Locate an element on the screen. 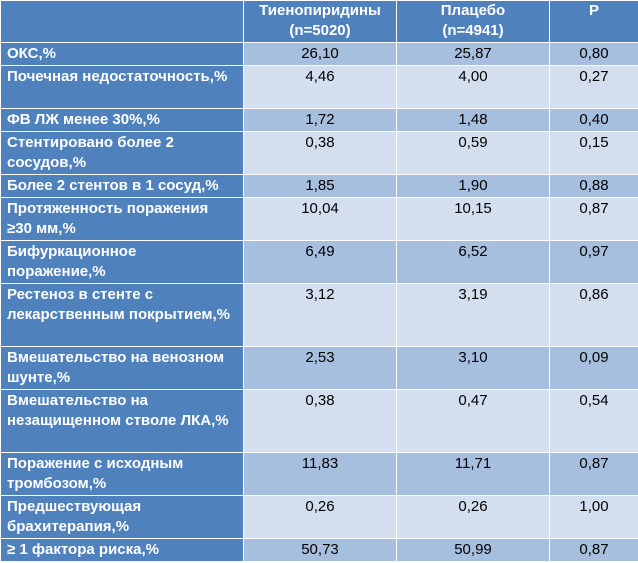  placebo-value: 11,71 is located at coordinates (473, 474).